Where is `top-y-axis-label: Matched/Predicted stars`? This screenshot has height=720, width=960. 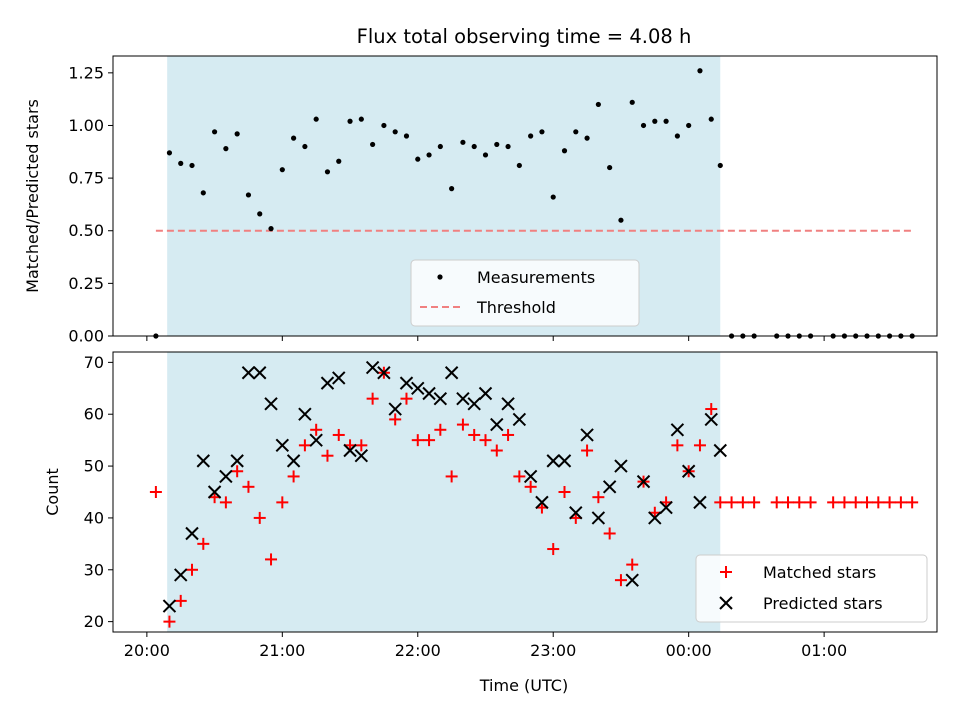
top-y-axis-label: Matched/Predicted stars is located at coordinates (32, 196).